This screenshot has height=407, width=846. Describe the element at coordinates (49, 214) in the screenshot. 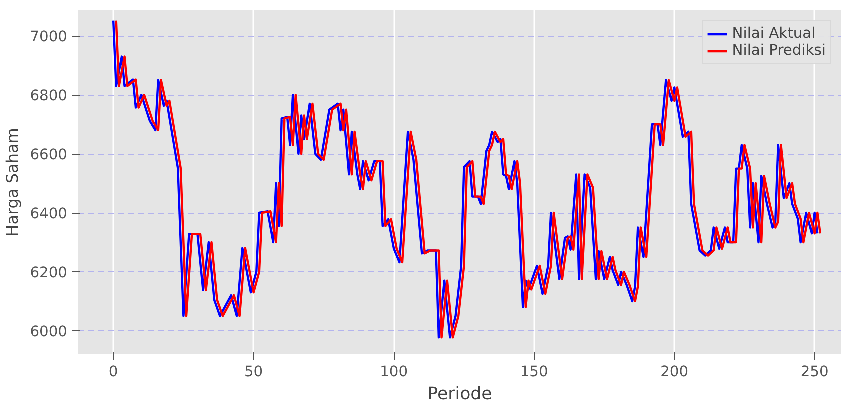

I see `y-tick-label: 6400` at that location.